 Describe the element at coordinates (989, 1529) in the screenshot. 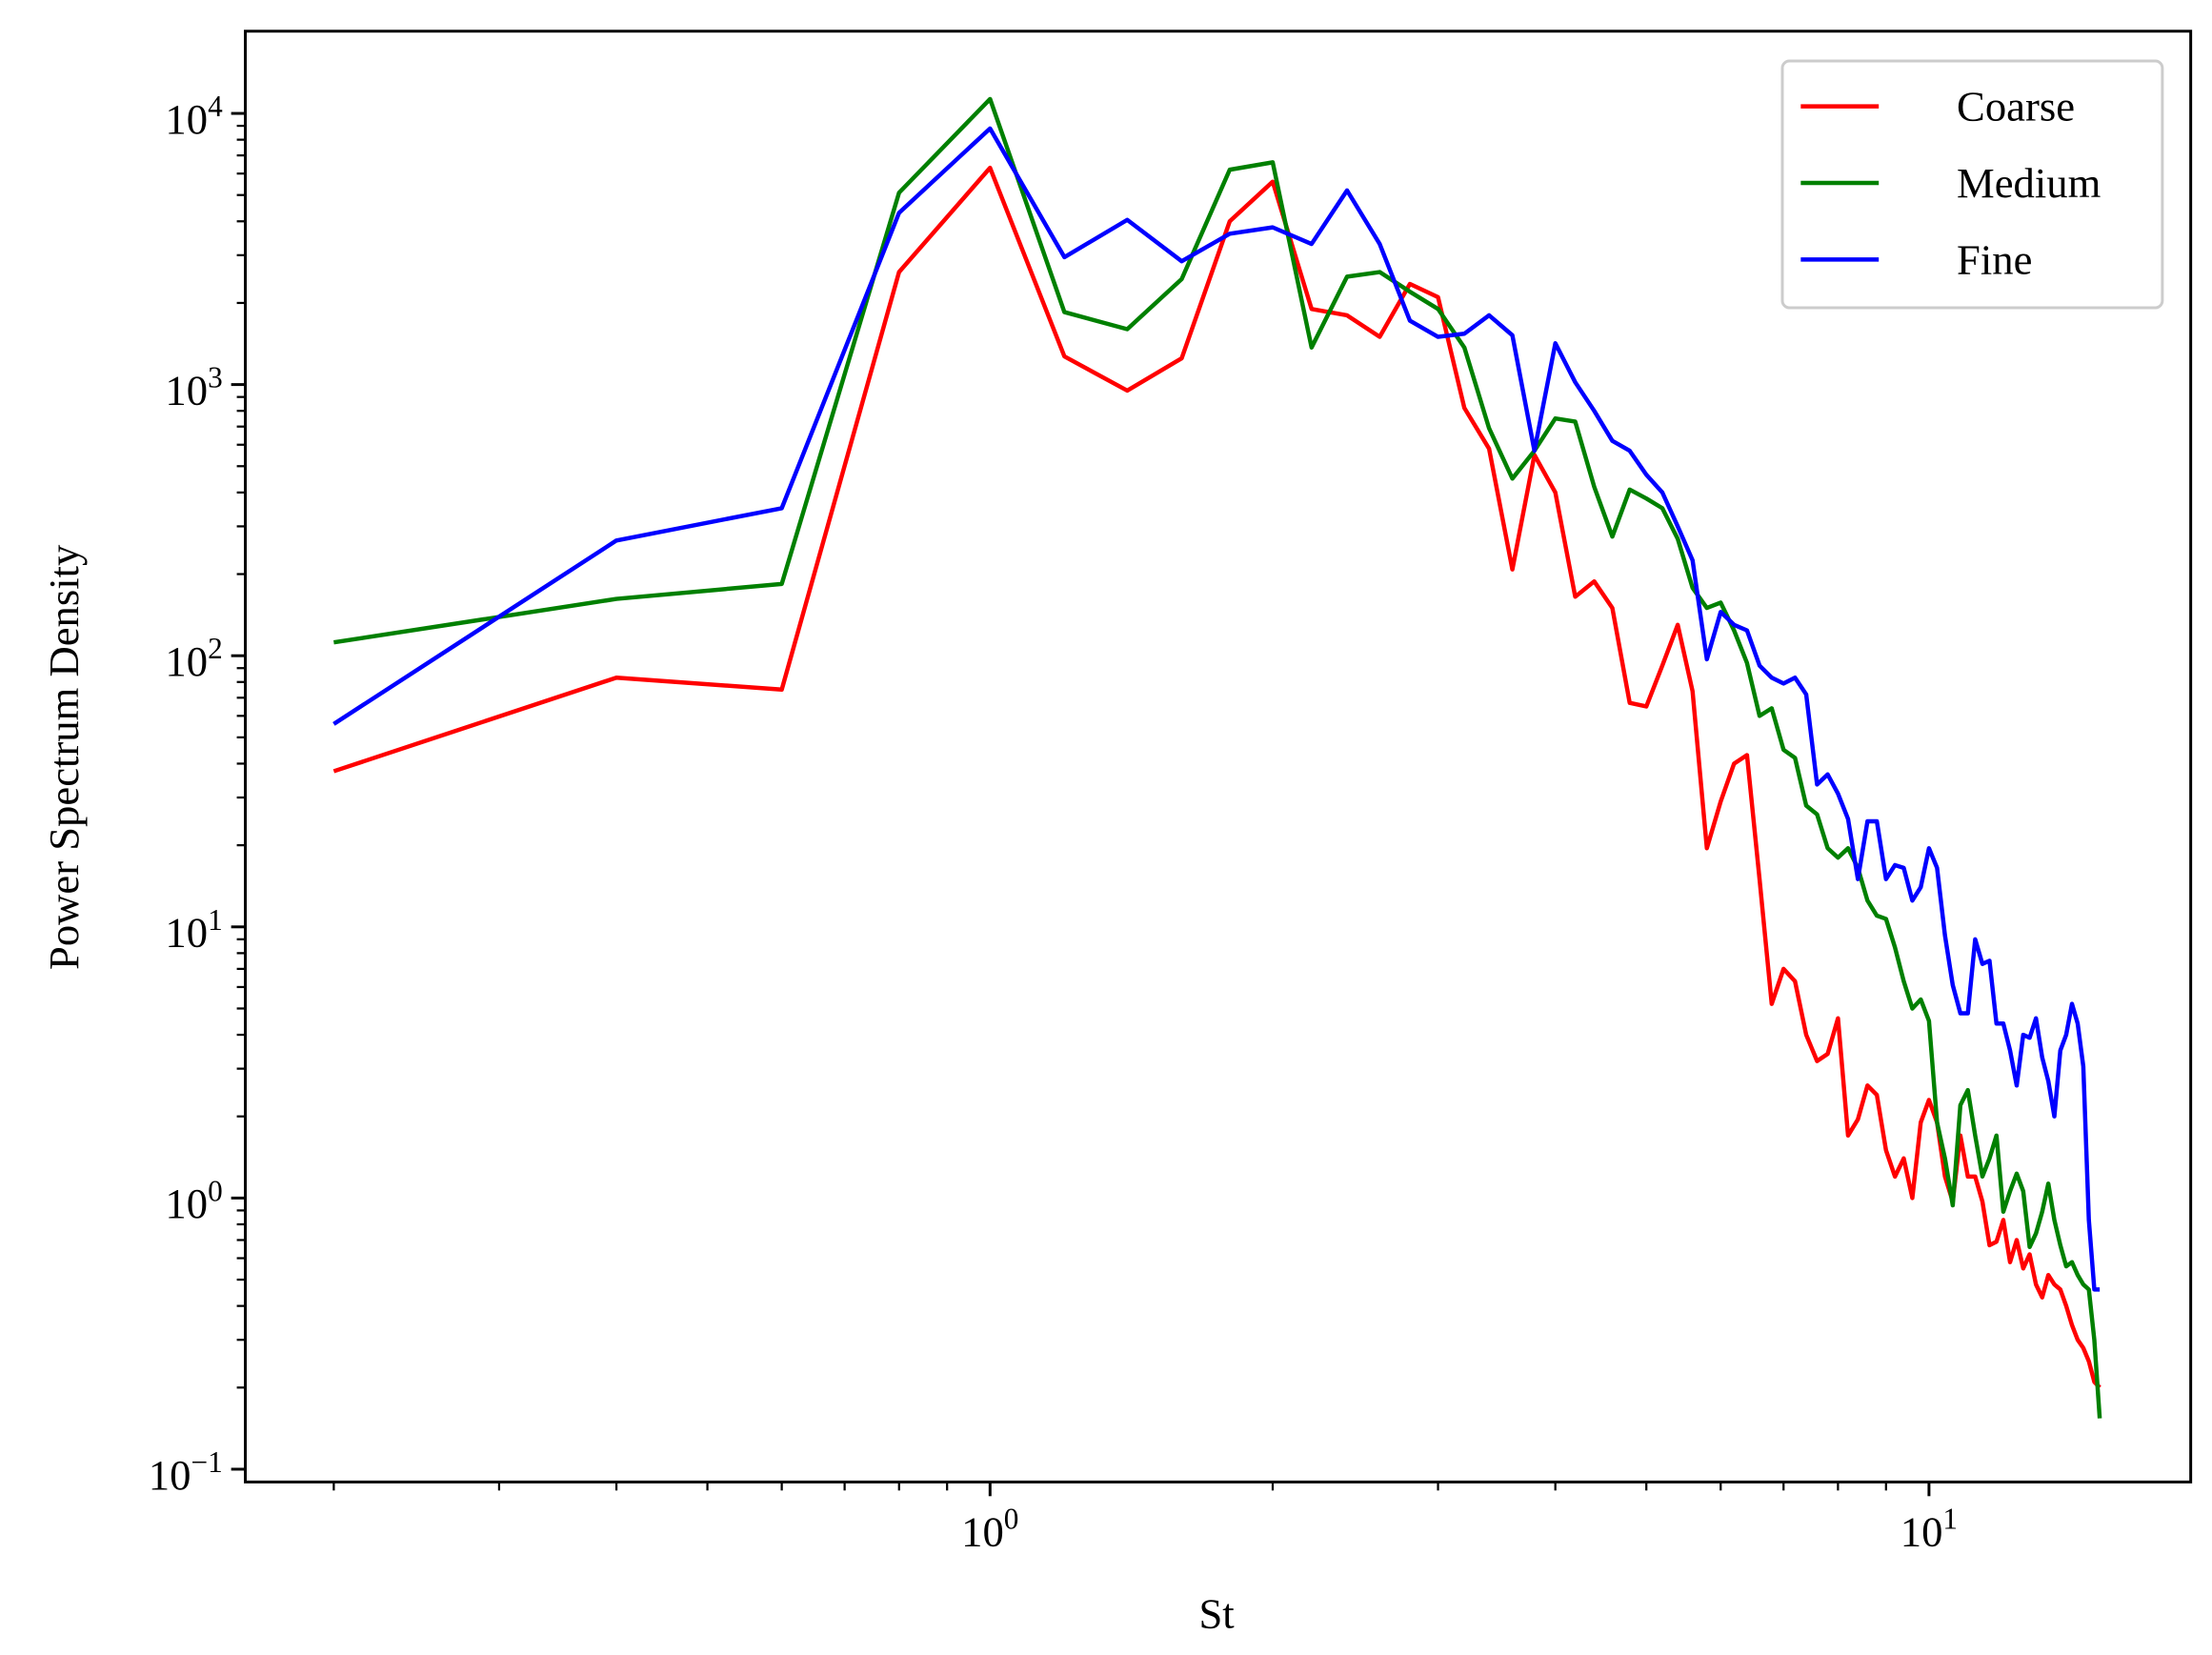

I see `x-tick-label: 10⁰` at that location.